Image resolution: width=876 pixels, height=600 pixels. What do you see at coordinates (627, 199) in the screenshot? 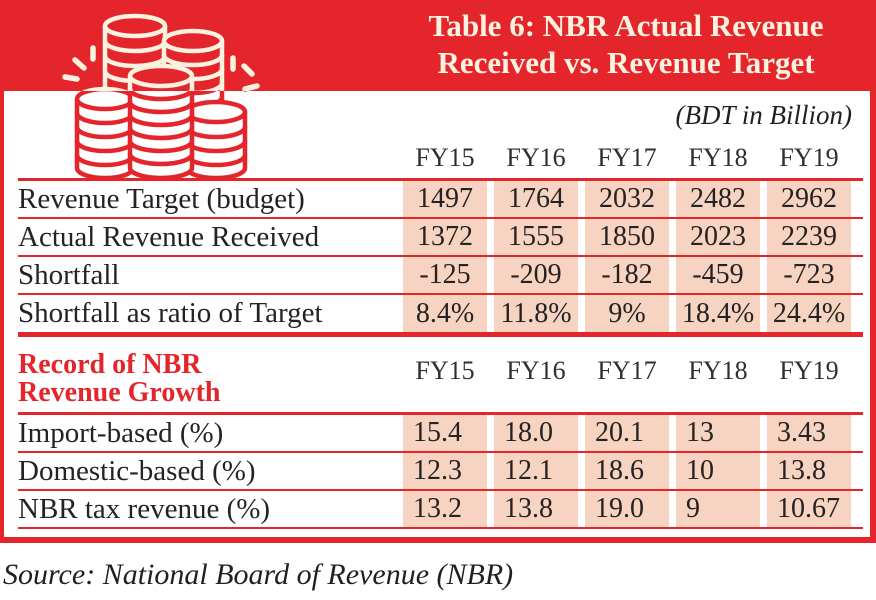
I see `data-cell: 2032` at bounding box center [627, 199].